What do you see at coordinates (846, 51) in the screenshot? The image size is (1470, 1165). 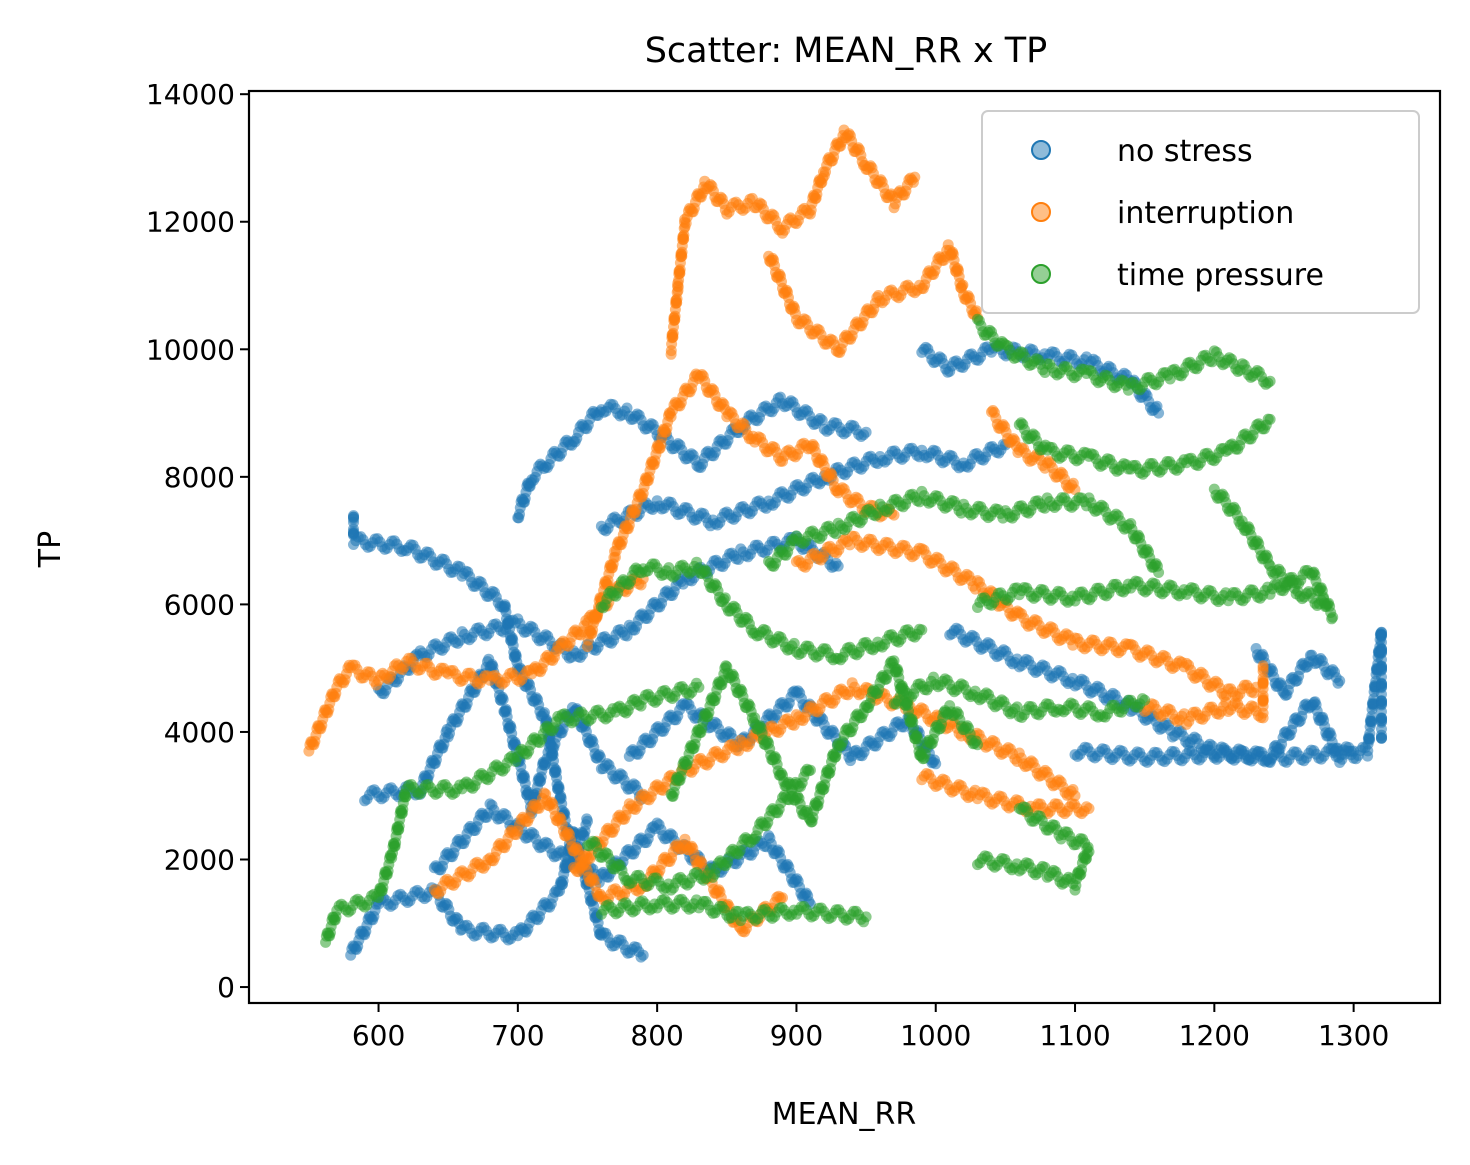 I see `chart-title: Scatter: MEAN_RR x TP` at bounding box center [846, 51].